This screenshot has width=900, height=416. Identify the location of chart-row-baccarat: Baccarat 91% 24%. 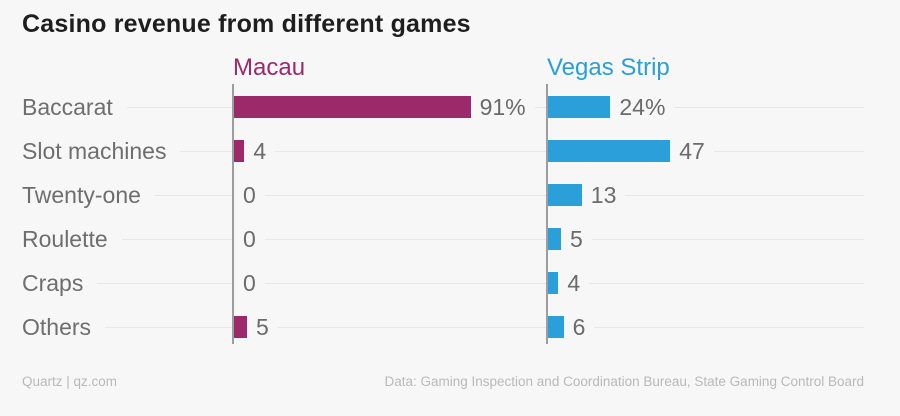
(450, 107).